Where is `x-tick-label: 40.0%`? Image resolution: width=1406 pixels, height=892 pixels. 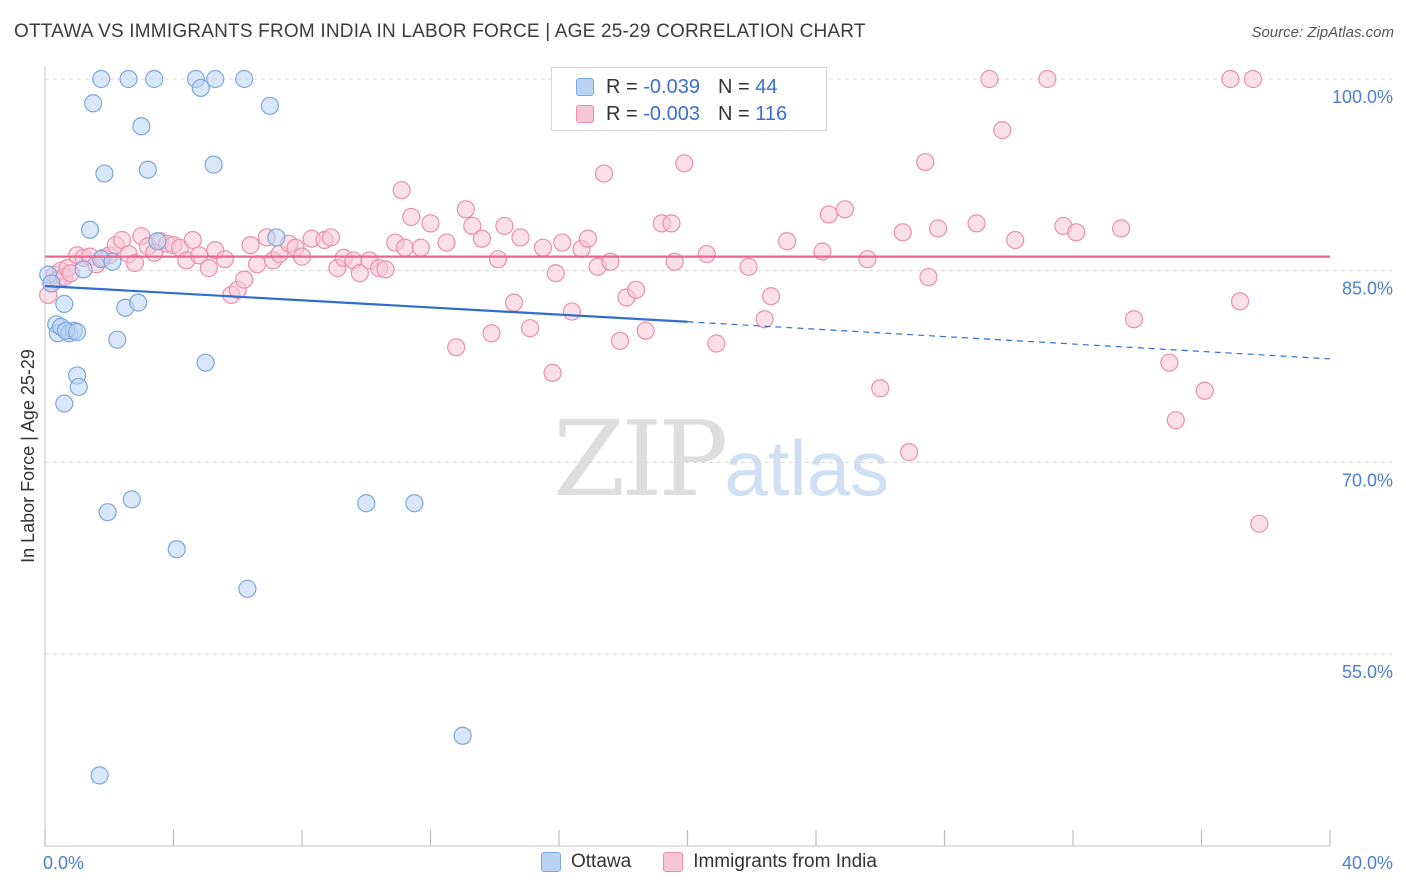 x-tick-label: 40.0% is located at coordinates (1367, 863).